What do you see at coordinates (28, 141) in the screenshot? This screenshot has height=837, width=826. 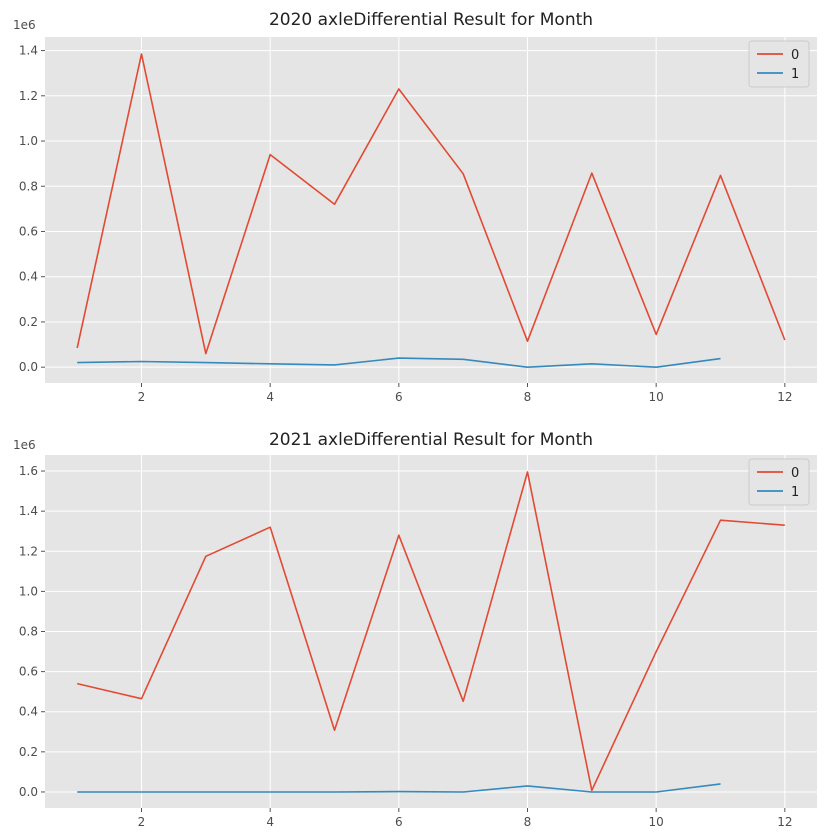 I see `chart-0-y-tick-label: 1.0` at bounding box center [28, 141].